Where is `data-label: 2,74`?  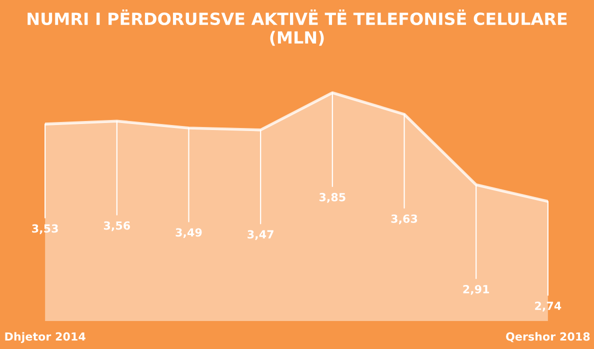
data-label: 2,74 is located at coordinates (548, 307).